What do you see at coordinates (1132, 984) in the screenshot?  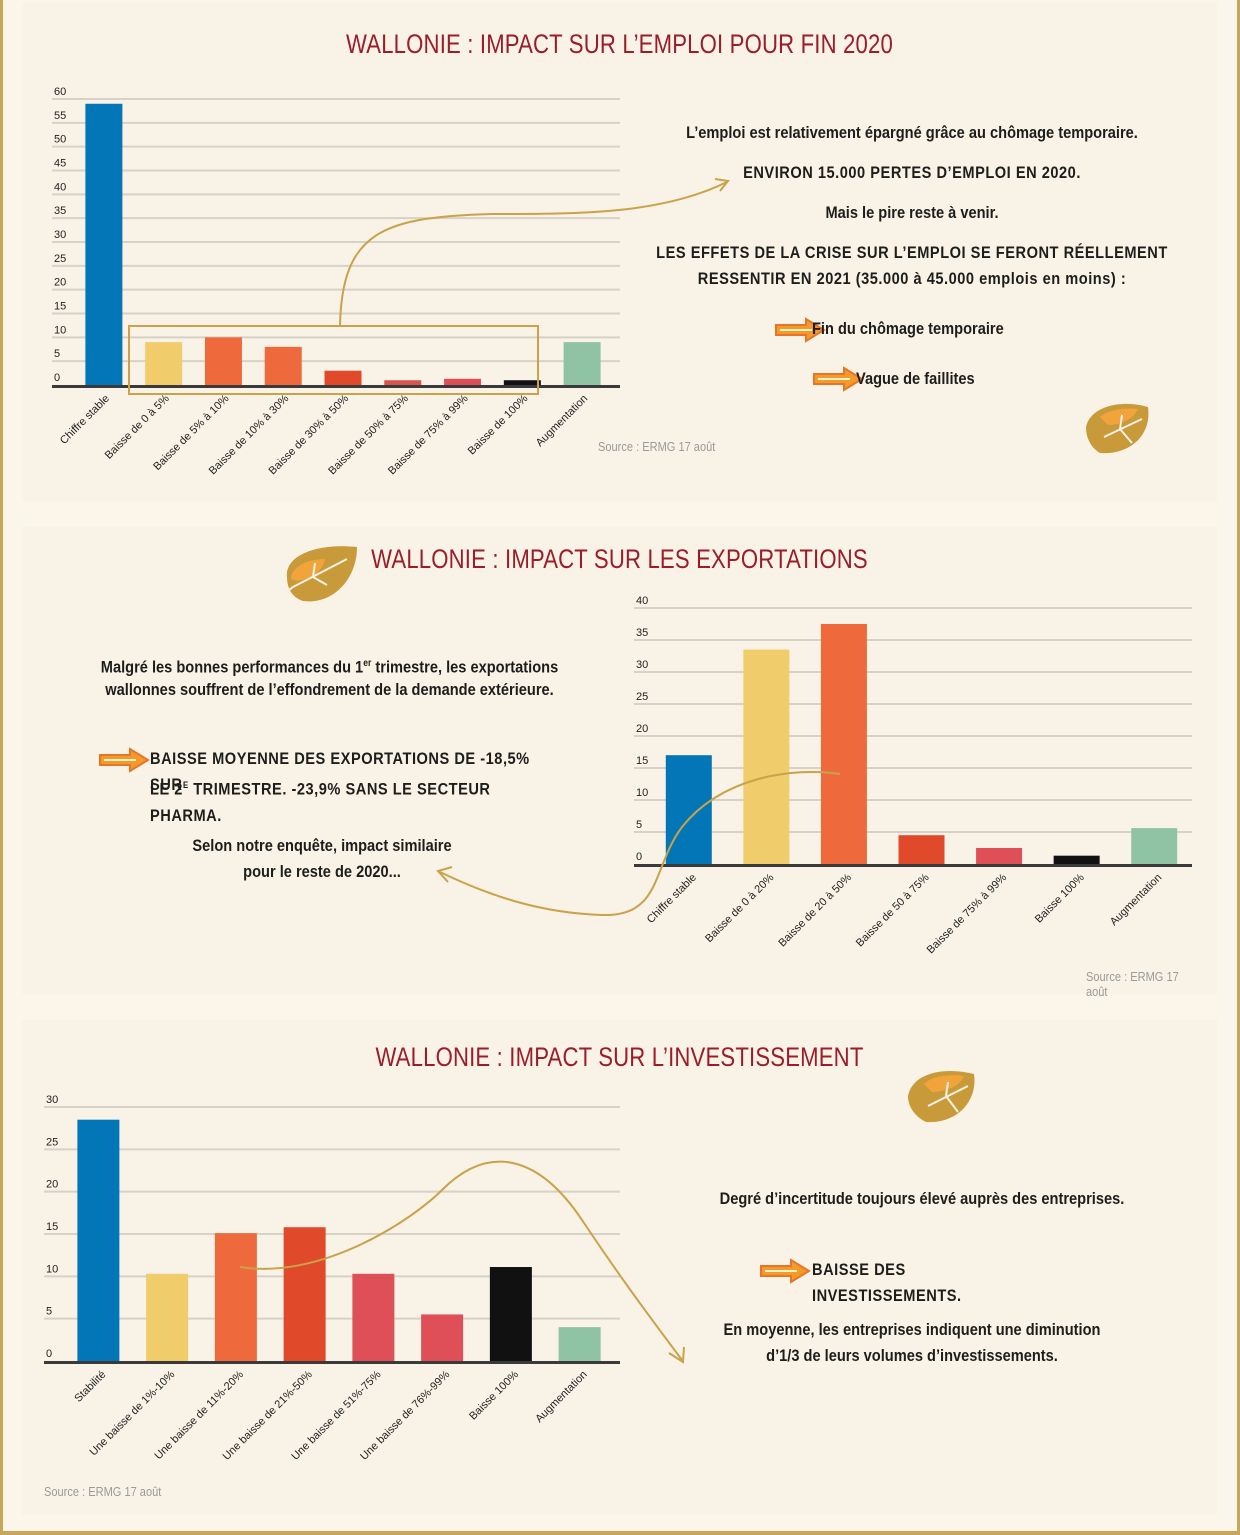 I see `exports-source: Source : ERMG 17 août` at bounding box center [1132, 984].